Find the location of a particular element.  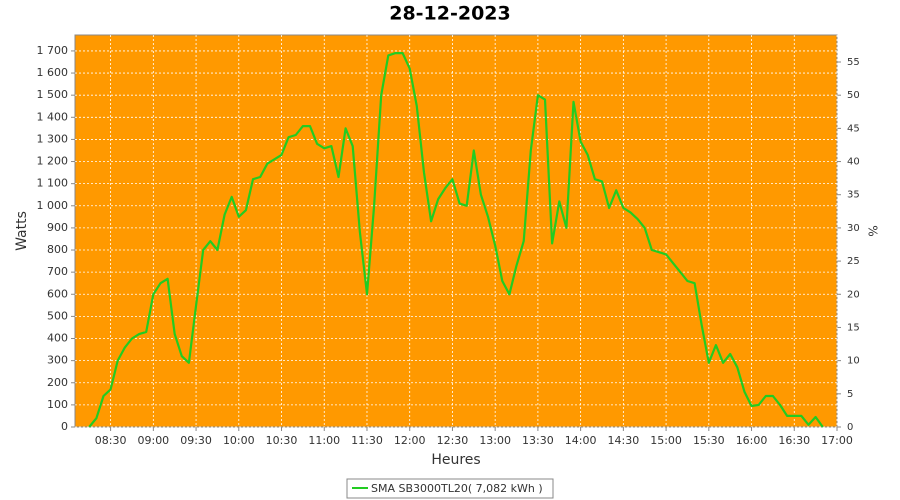

y-tick-label: 0 is located at coordinates (64, 426).